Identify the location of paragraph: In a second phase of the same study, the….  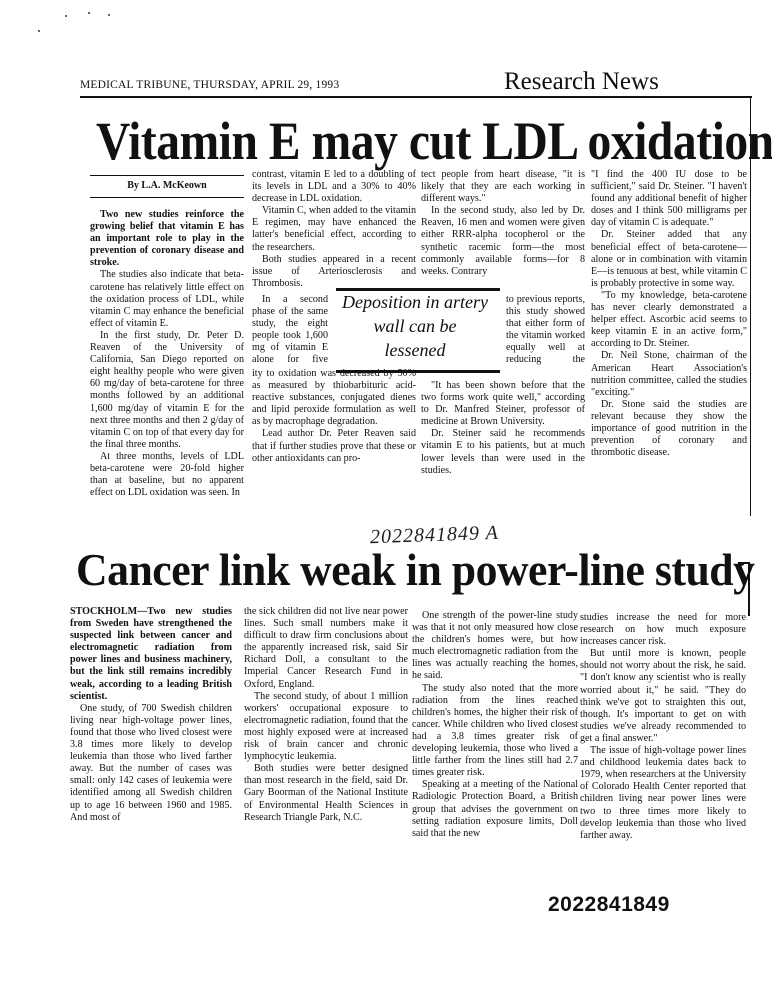
(290, 330).